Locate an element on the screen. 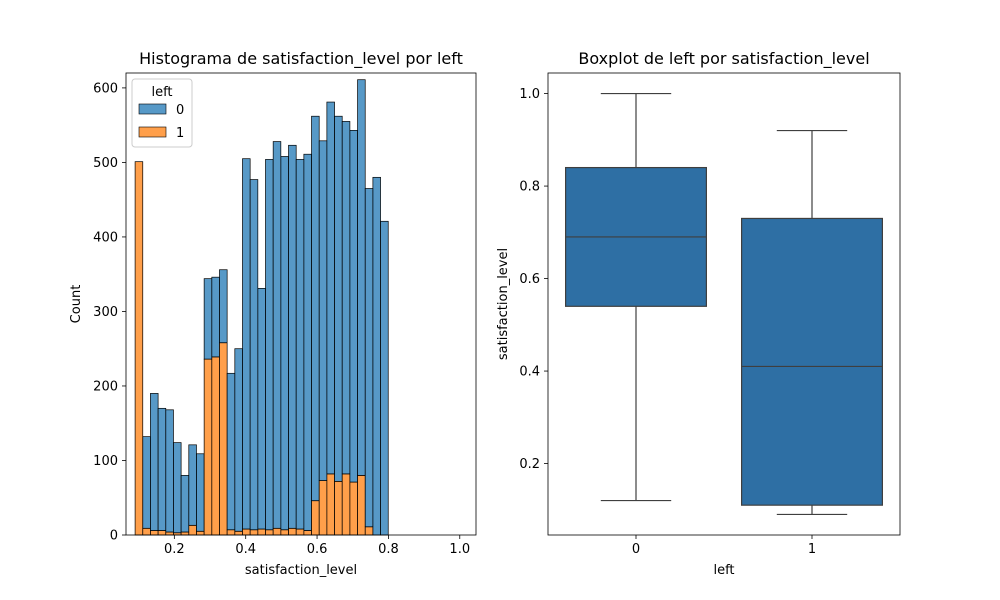 The width and height of the screenshot is (1000, 600). histogram-x-label: satisfaction_level is located at coordinates (301, 570).